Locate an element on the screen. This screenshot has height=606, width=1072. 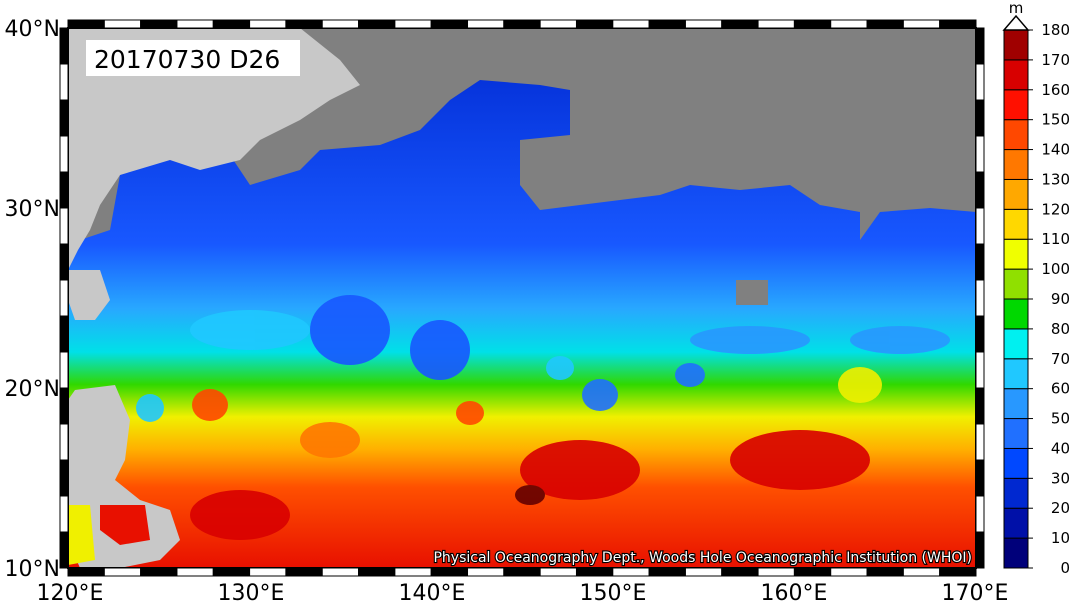
colorbar-tick-label: 0 is located at coordinates (1065, 568).